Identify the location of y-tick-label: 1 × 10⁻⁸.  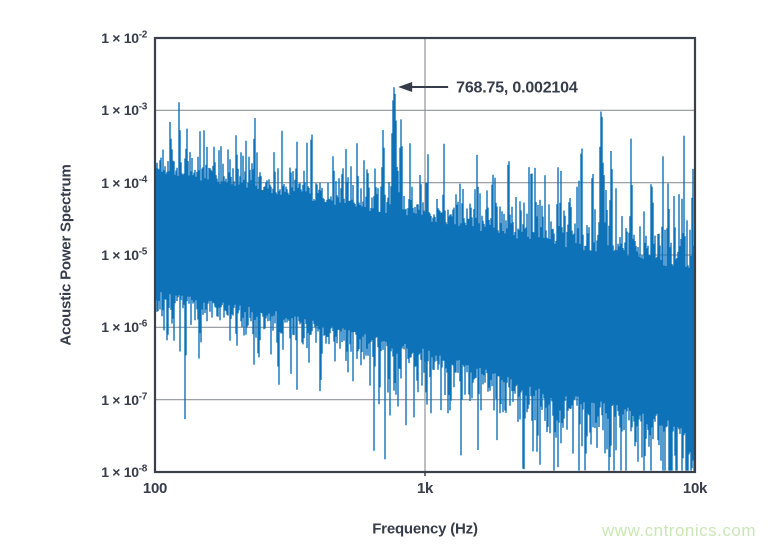
(124, 471).